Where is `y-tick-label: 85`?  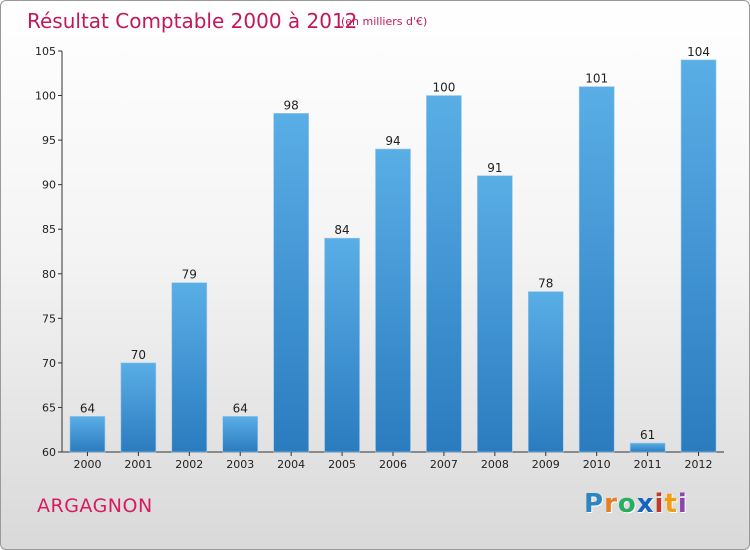
y-tick-label: 85 is located at coordinates (49, 229).